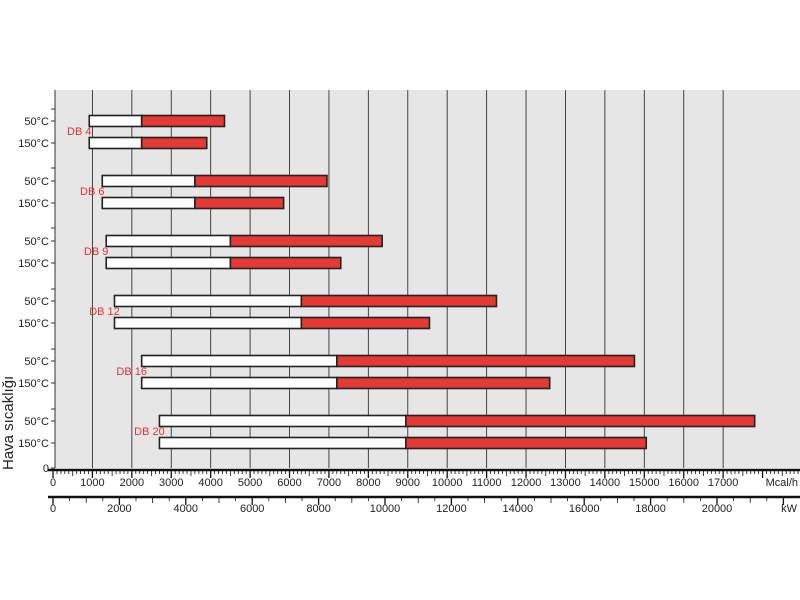  I want to click on mcal-tick-label: 16000, so click(683, 483).